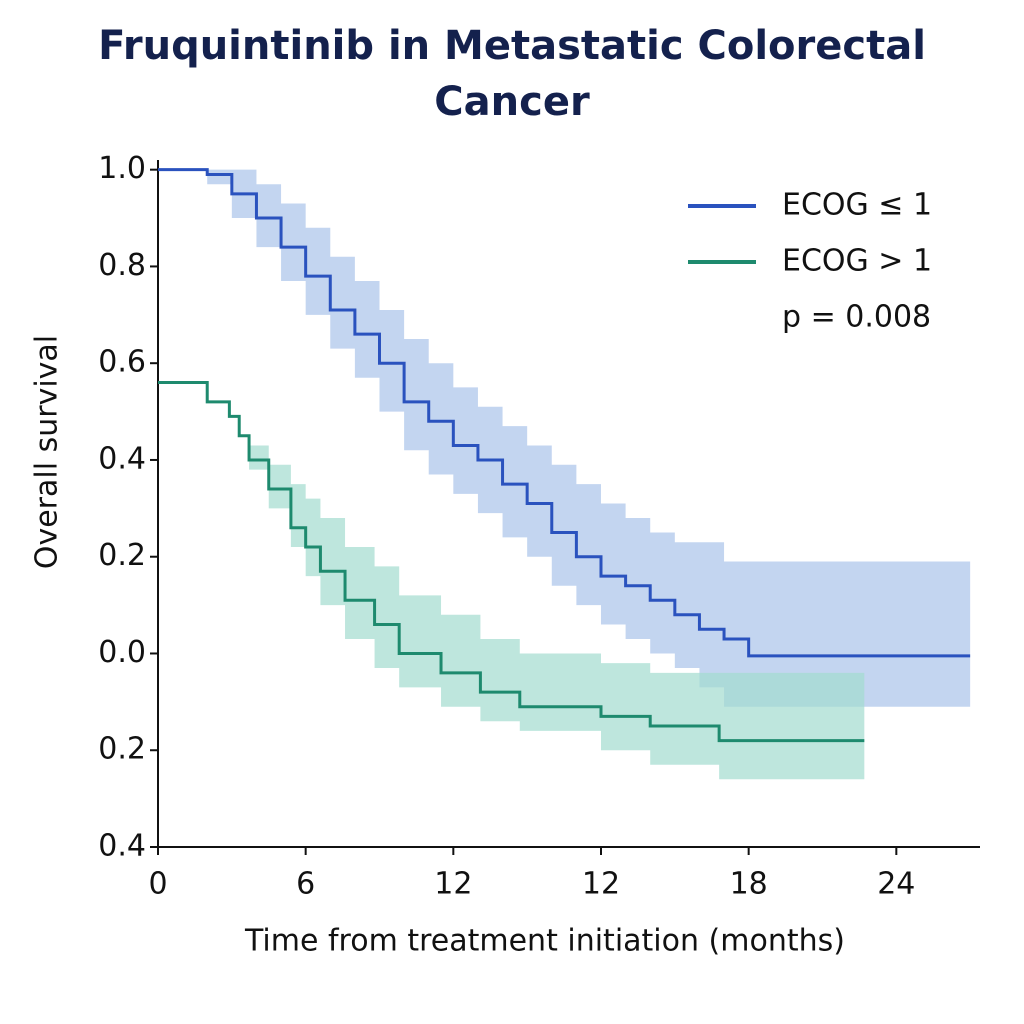  Describe the element at coordinates (122, 362) in the screenshot. I see `y-tick-label: 0.6` at that location.